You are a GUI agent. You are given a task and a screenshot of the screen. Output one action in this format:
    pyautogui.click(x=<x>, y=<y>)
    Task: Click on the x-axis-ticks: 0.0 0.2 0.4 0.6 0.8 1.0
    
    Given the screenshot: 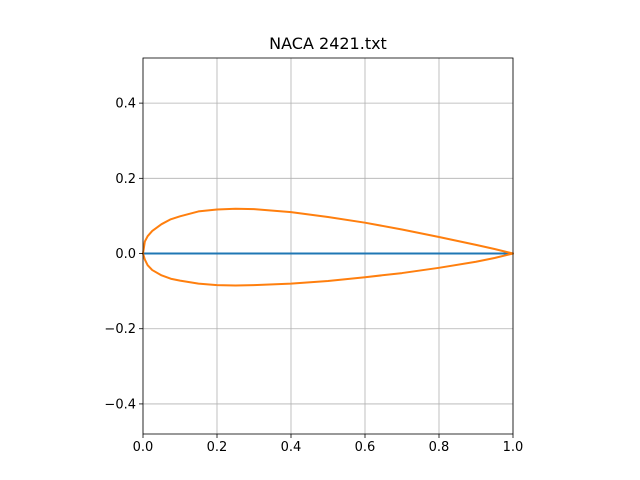 What is the action you would take?
    pyautogui.click(x=328, y=444)
    